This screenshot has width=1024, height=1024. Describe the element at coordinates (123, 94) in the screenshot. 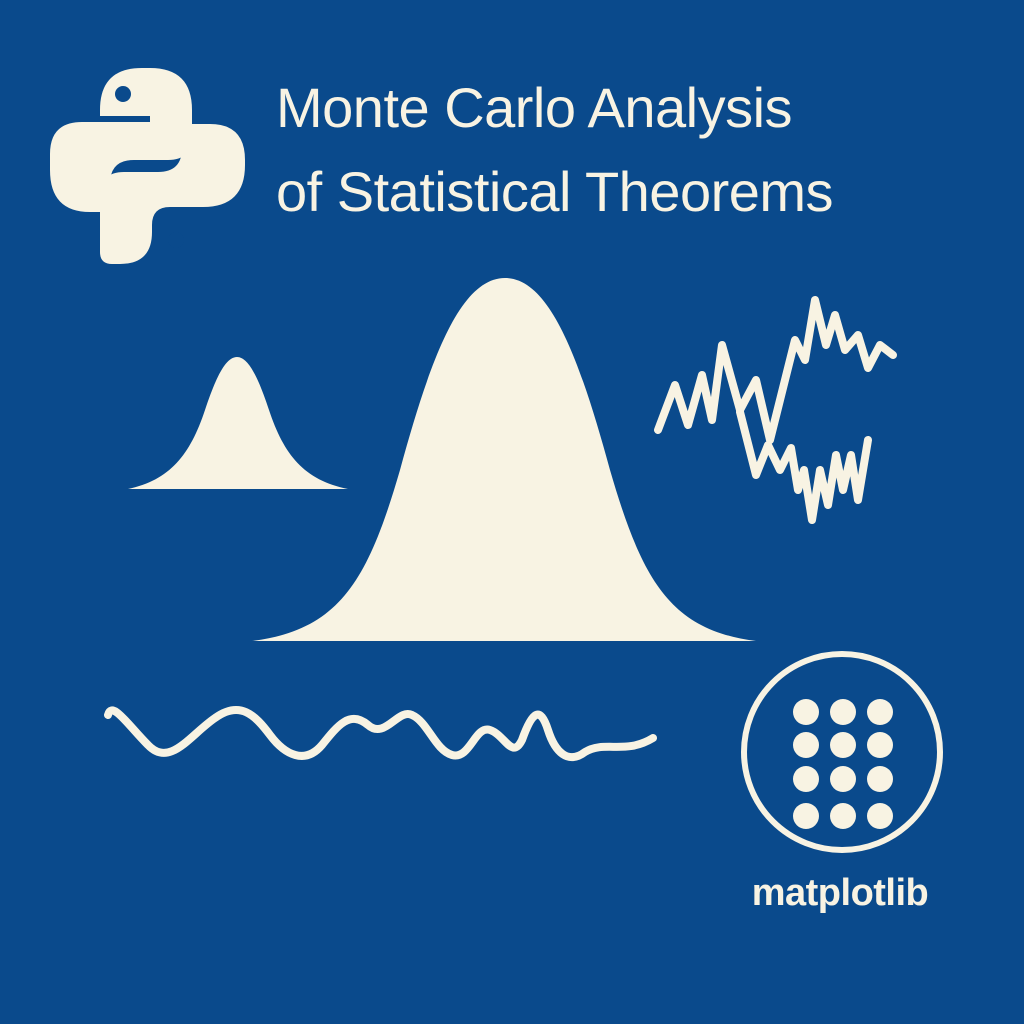

I see `python-logo-top-eye` at that location.